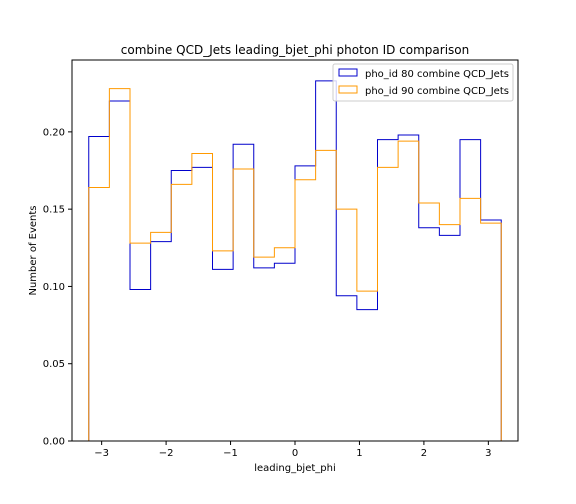 This screenshot has width=576, height=504. What do you see at coordinates (54, 287) in the screenshot?
I see `y-tick-label: 0.10` at bounding box center [54, 287].